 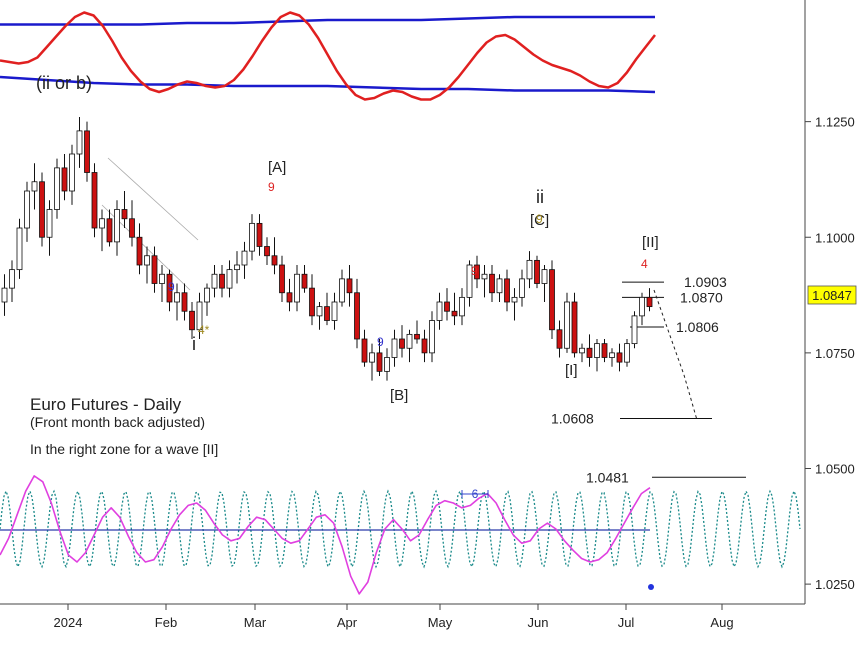 I want to click on wave-label-ii: ii, so click(x=540, y=197).